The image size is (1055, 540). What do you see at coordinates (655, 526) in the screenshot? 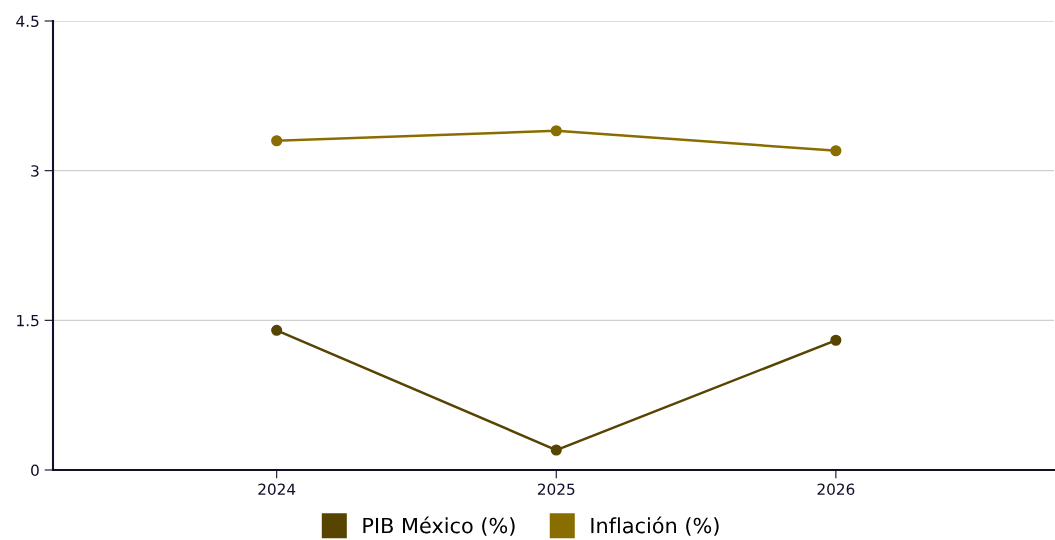
I see `legend-label: Inflación (%)` at bounding box center [655, 526].